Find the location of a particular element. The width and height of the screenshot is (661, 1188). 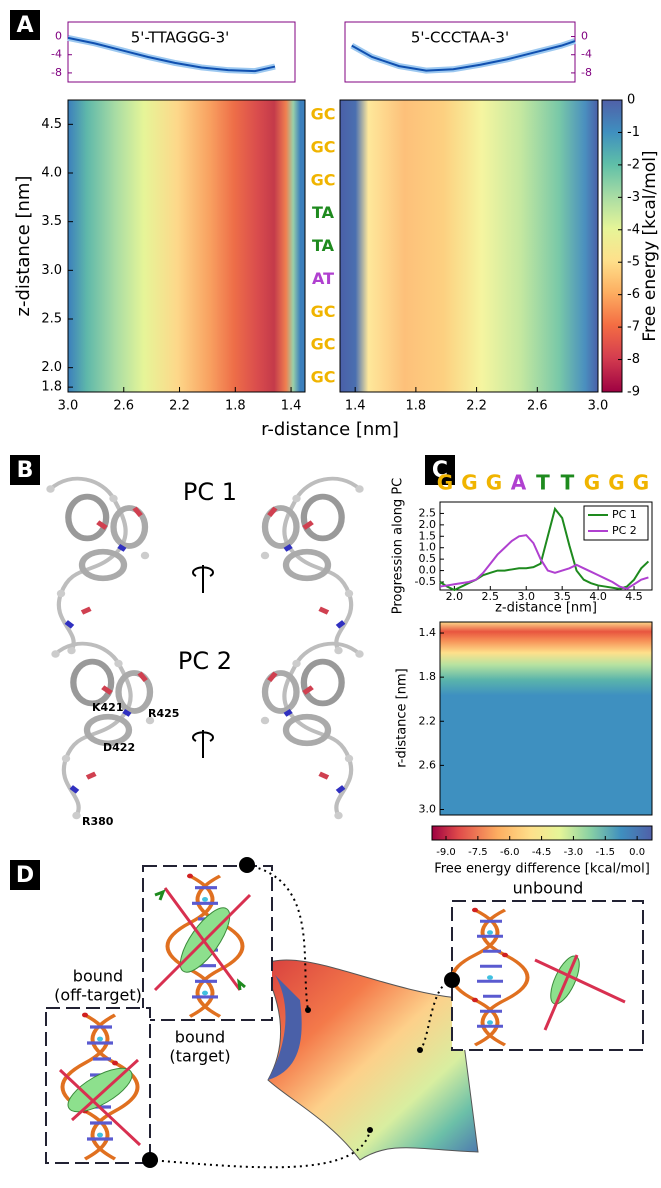

colorbar-tick-label: -4.5 is located at coordinates (542, 852).